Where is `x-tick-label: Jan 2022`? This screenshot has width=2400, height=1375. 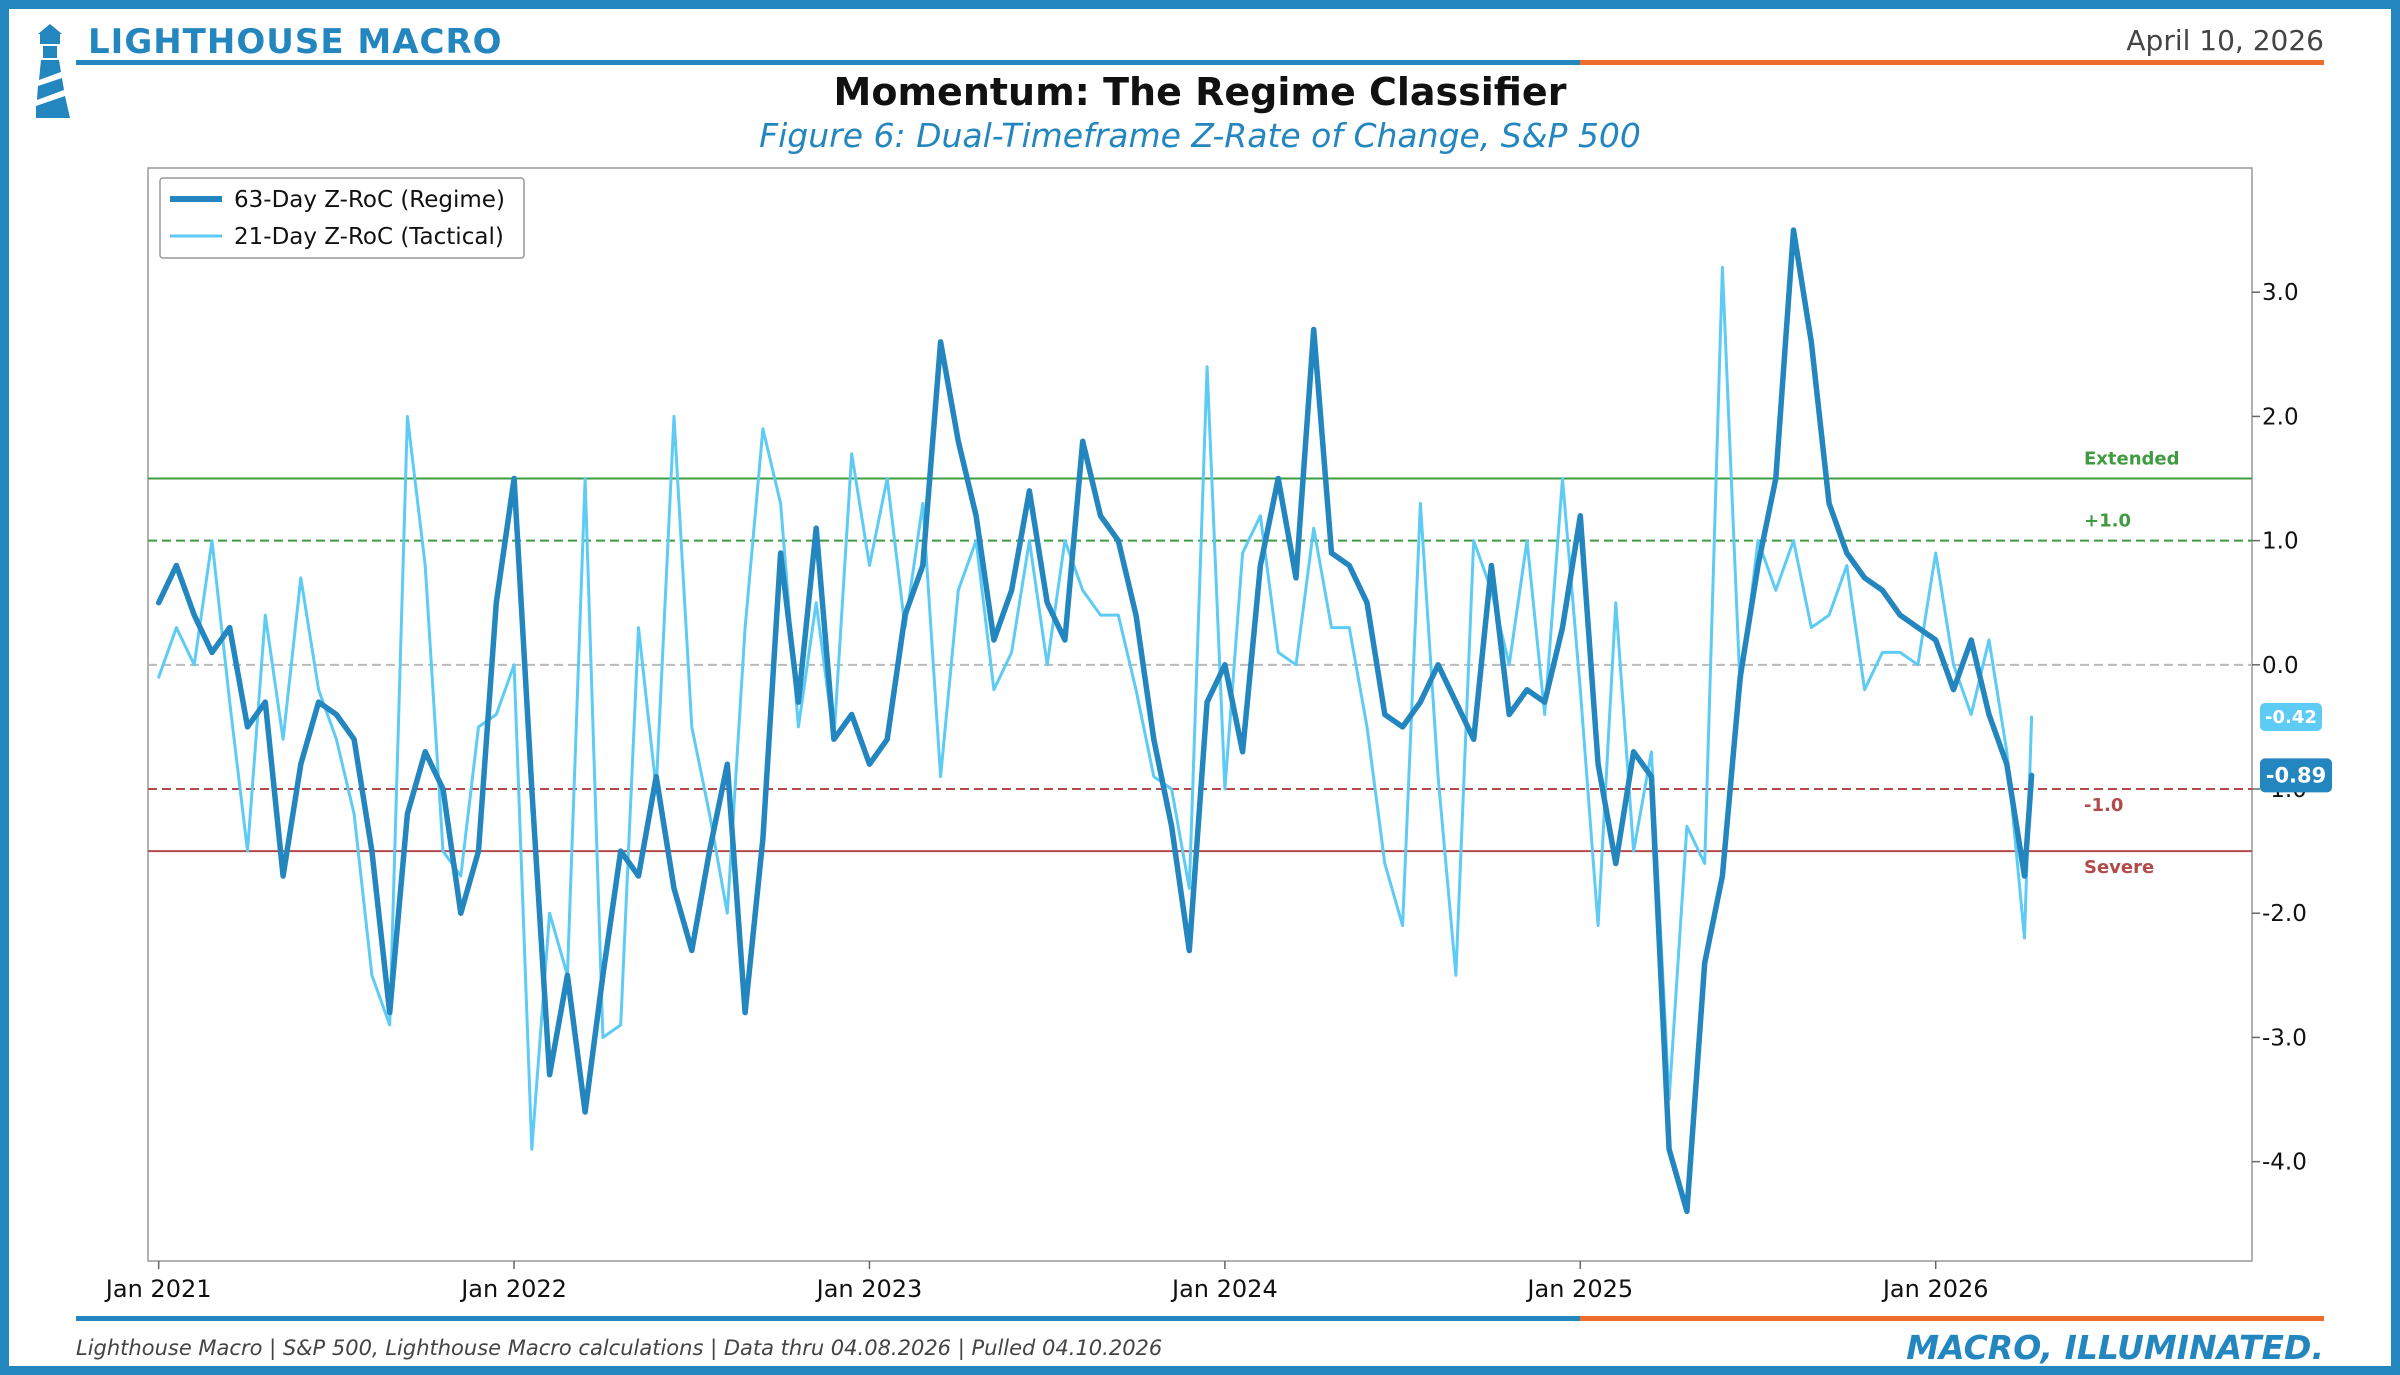
x-tick-label: Jan 2022 is located at coordinates (513, 1289).